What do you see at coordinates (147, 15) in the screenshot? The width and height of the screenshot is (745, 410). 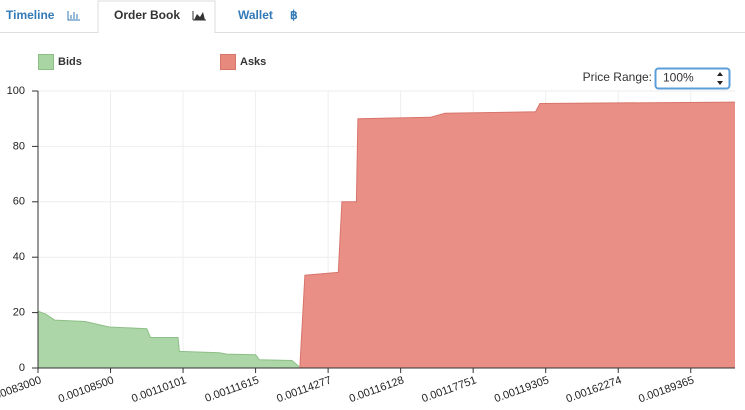 I see `tab-label: Order Book` at bounding box center [147, 15].